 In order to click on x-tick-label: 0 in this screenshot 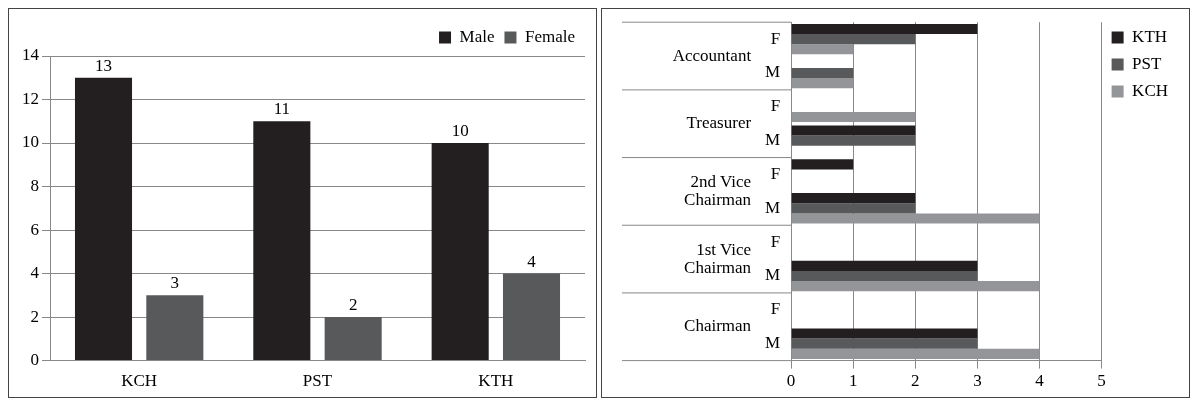, I will do `click(791, 381)`.